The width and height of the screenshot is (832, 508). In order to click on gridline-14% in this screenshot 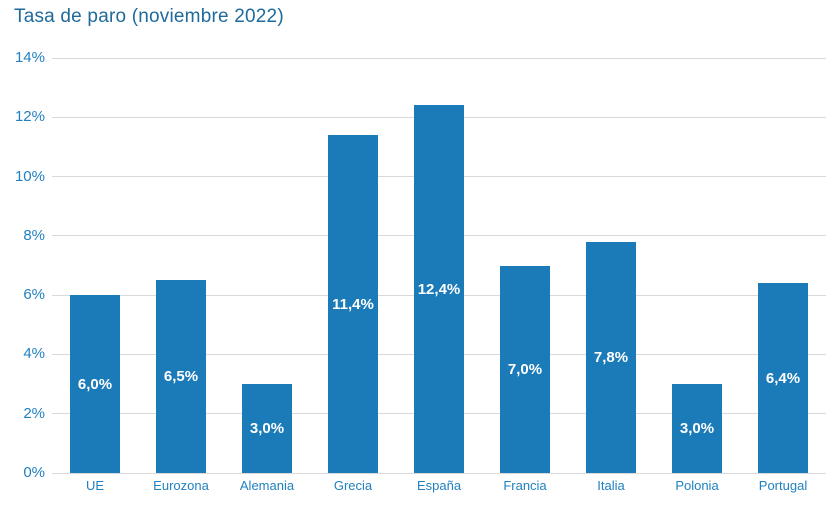, I will do `click(439, 58)`.